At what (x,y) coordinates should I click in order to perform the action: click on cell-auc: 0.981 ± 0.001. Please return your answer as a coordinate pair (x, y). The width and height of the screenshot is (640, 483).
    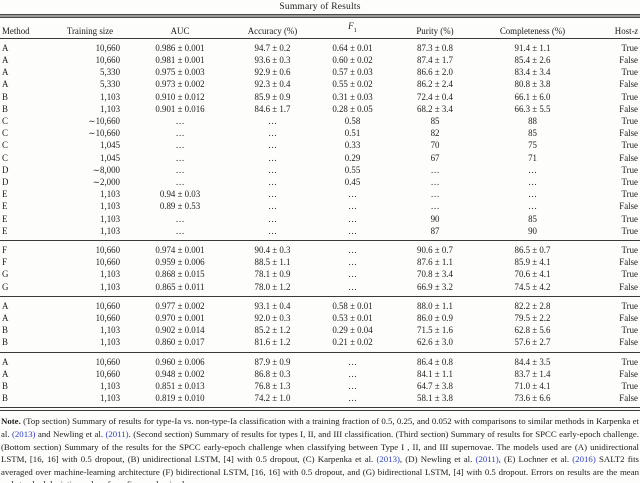
    Looking at the image, I should click on (180, 59).